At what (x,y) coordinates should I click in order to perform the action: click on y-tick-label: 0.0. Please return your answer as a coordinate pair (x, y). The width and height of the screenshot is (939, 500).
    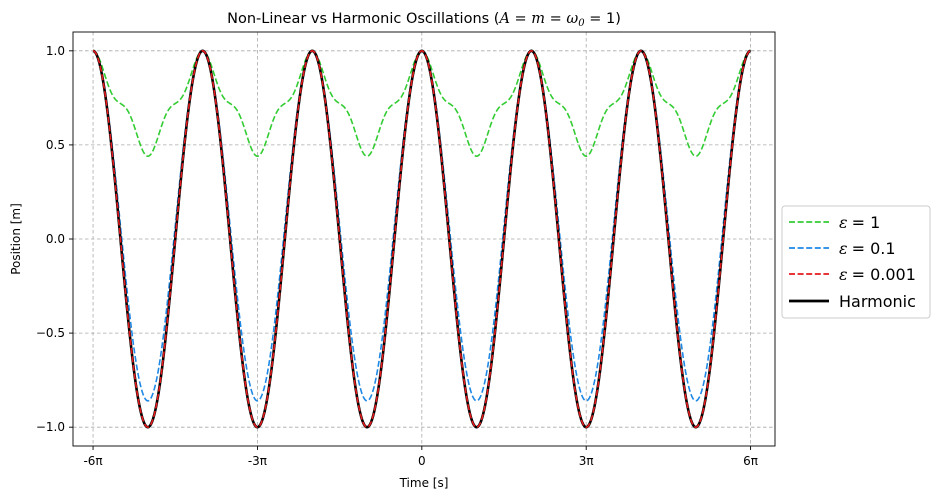
    Looking at the image, I should click on (55, 239).